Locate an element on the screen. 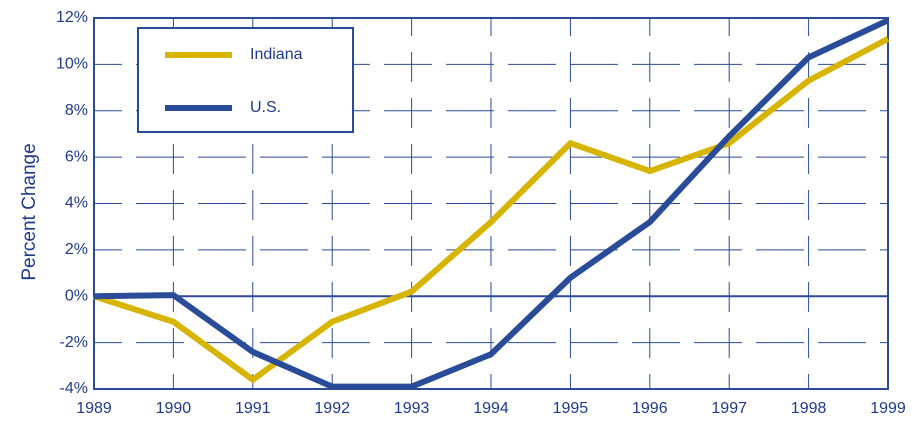 This screenshot has width=917, height=428. y-tick-label: 4% is located at coordinates (76, 203).